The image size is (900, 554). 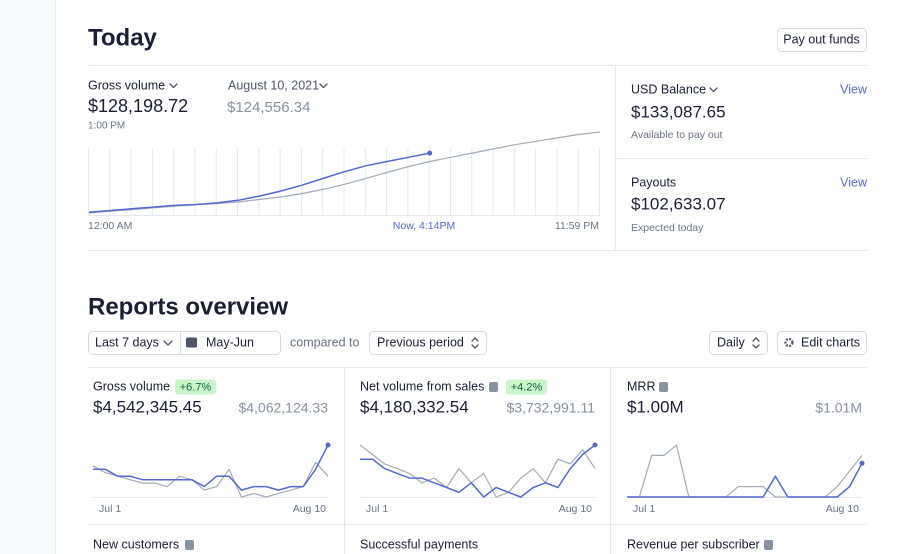 I want to click on card-title: Net volume from sales, so click(x=422, y=386).